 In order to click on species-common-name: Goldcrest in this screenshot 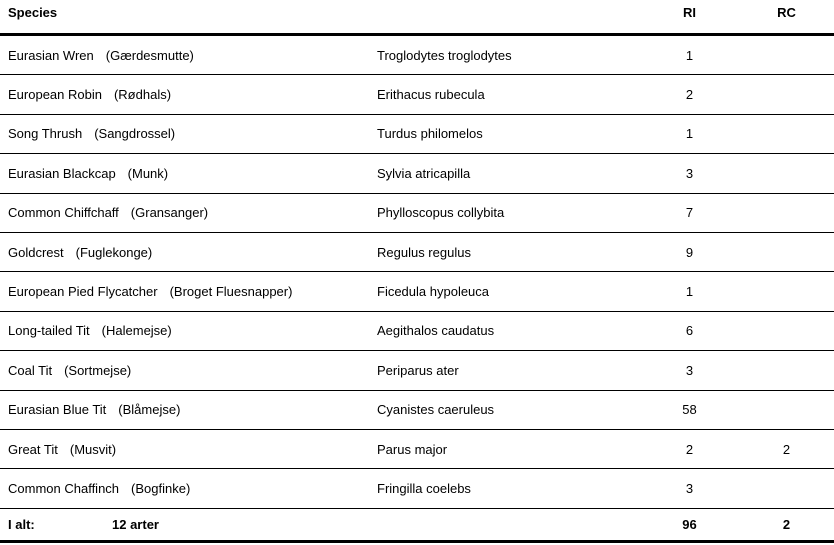, I will do `click(36, 252)`.